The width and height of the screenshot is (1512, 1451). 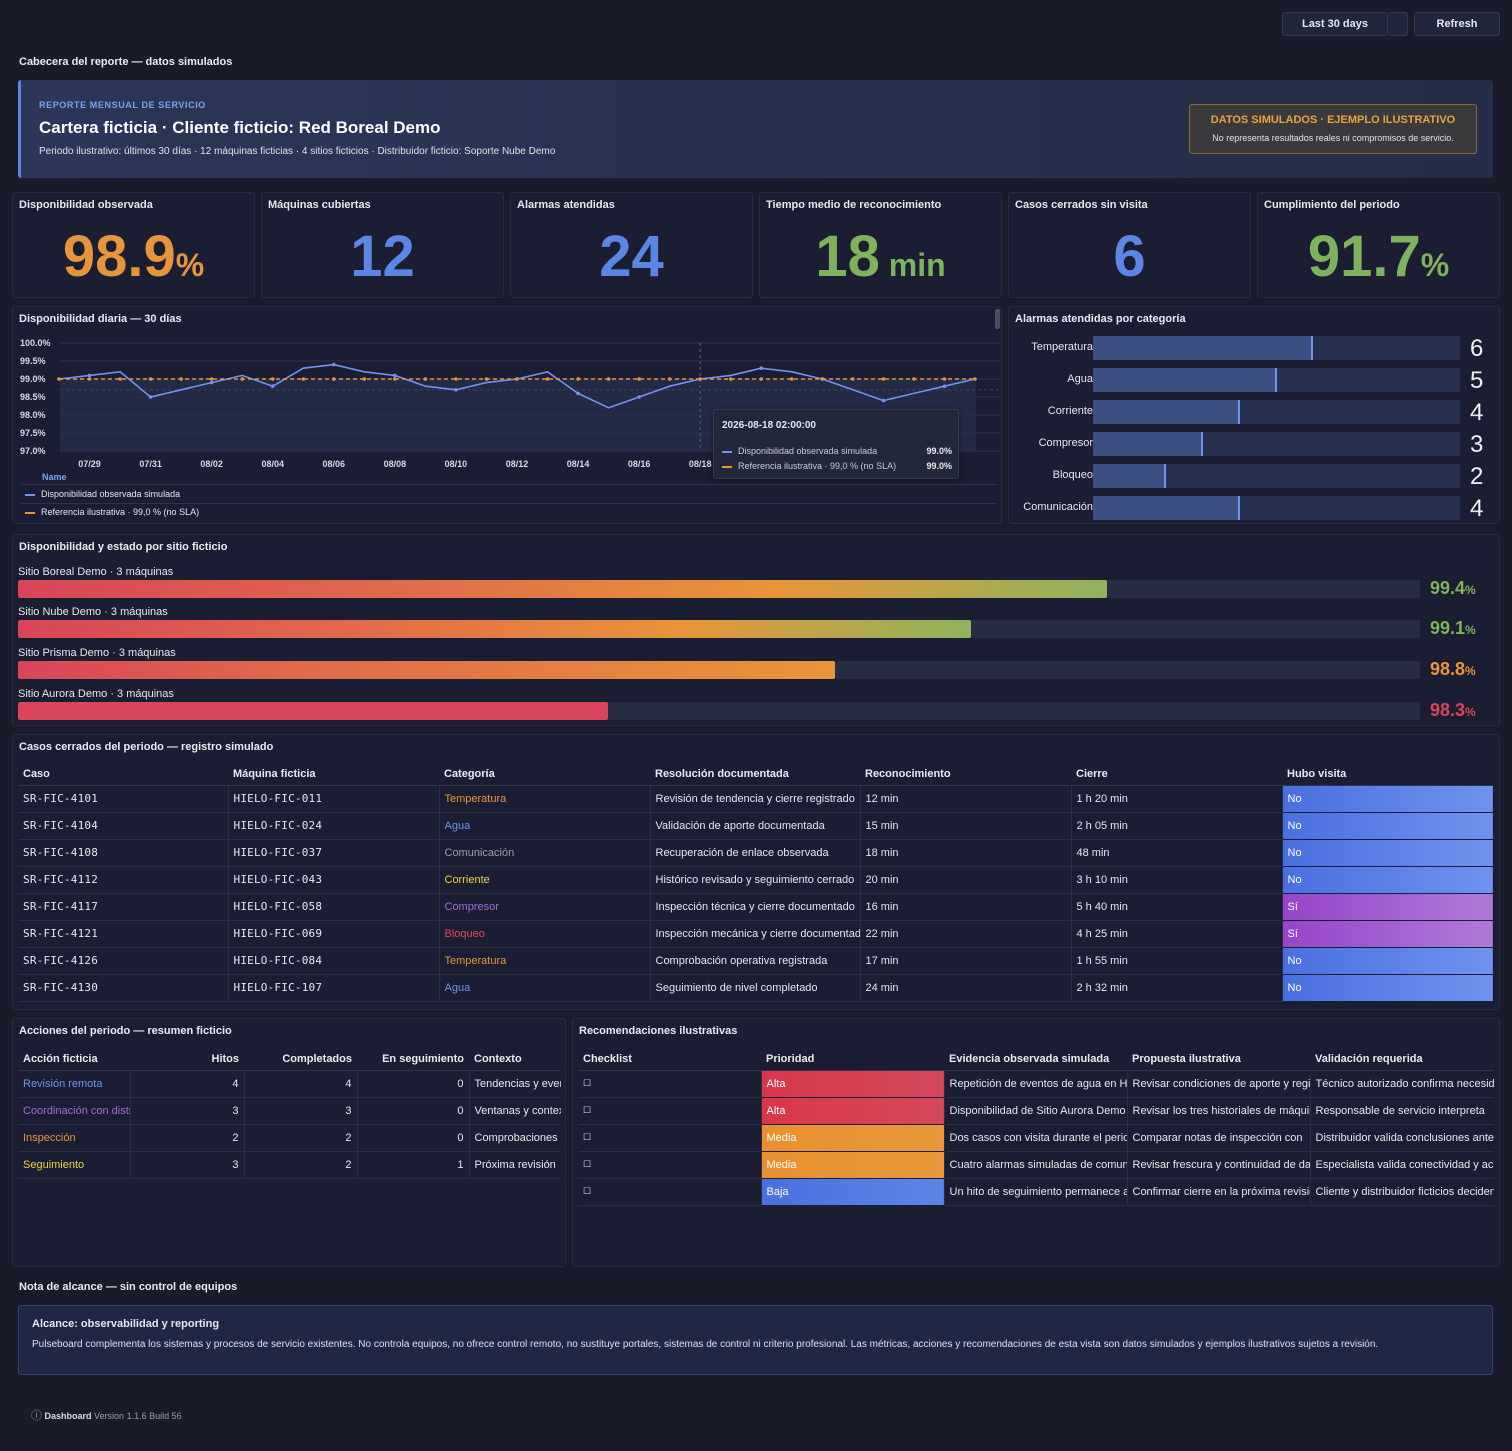 What do you see at coordinates (33, 451) in the screenshot?
I see `y-tick-label: 97.0%` at bounding box center [33, 451].